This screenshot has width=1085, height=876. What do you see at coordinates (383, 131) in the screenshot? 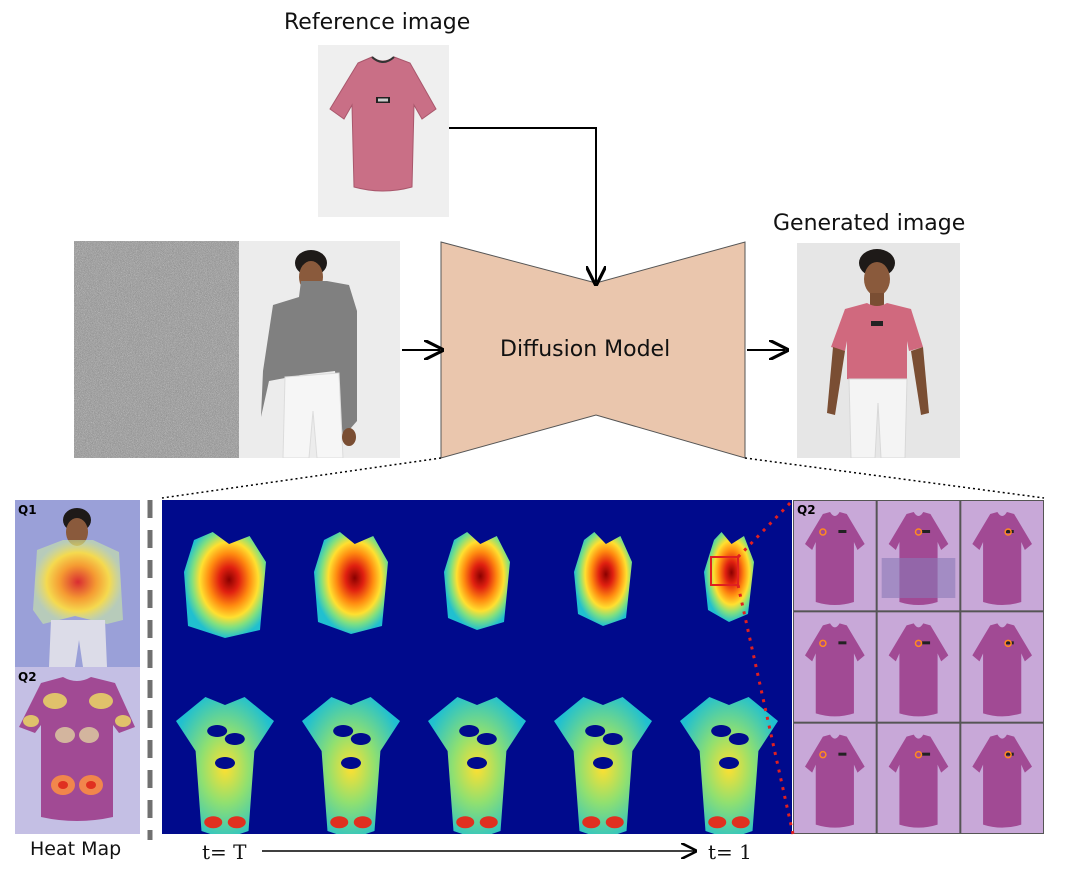
I see `reference-image` at bounding box center [383, 131].